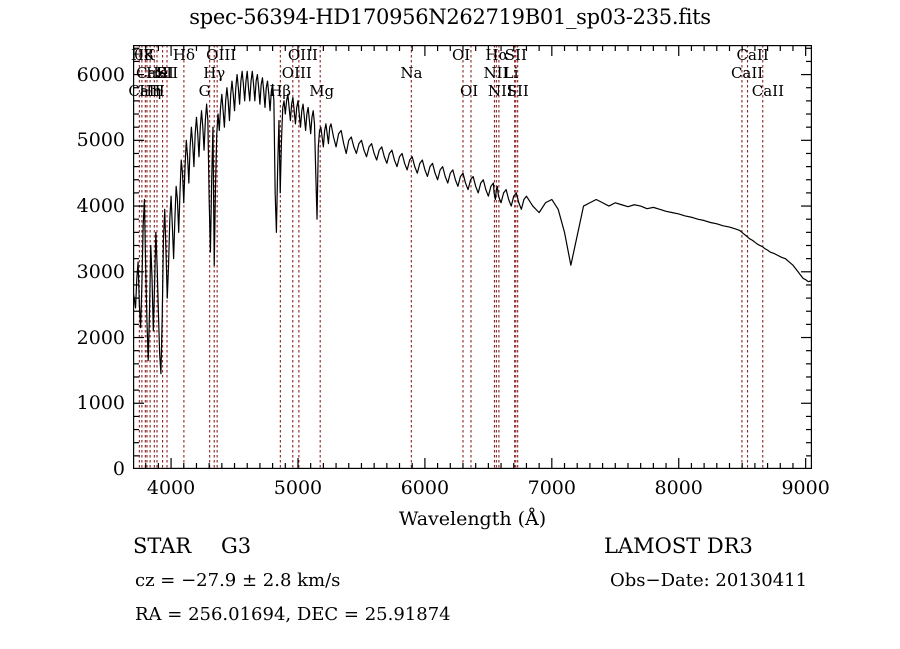  Describe the element at coordinates (1, 320) in the screenshot. I see `y-axis-label: Flux (relative)` at that location.